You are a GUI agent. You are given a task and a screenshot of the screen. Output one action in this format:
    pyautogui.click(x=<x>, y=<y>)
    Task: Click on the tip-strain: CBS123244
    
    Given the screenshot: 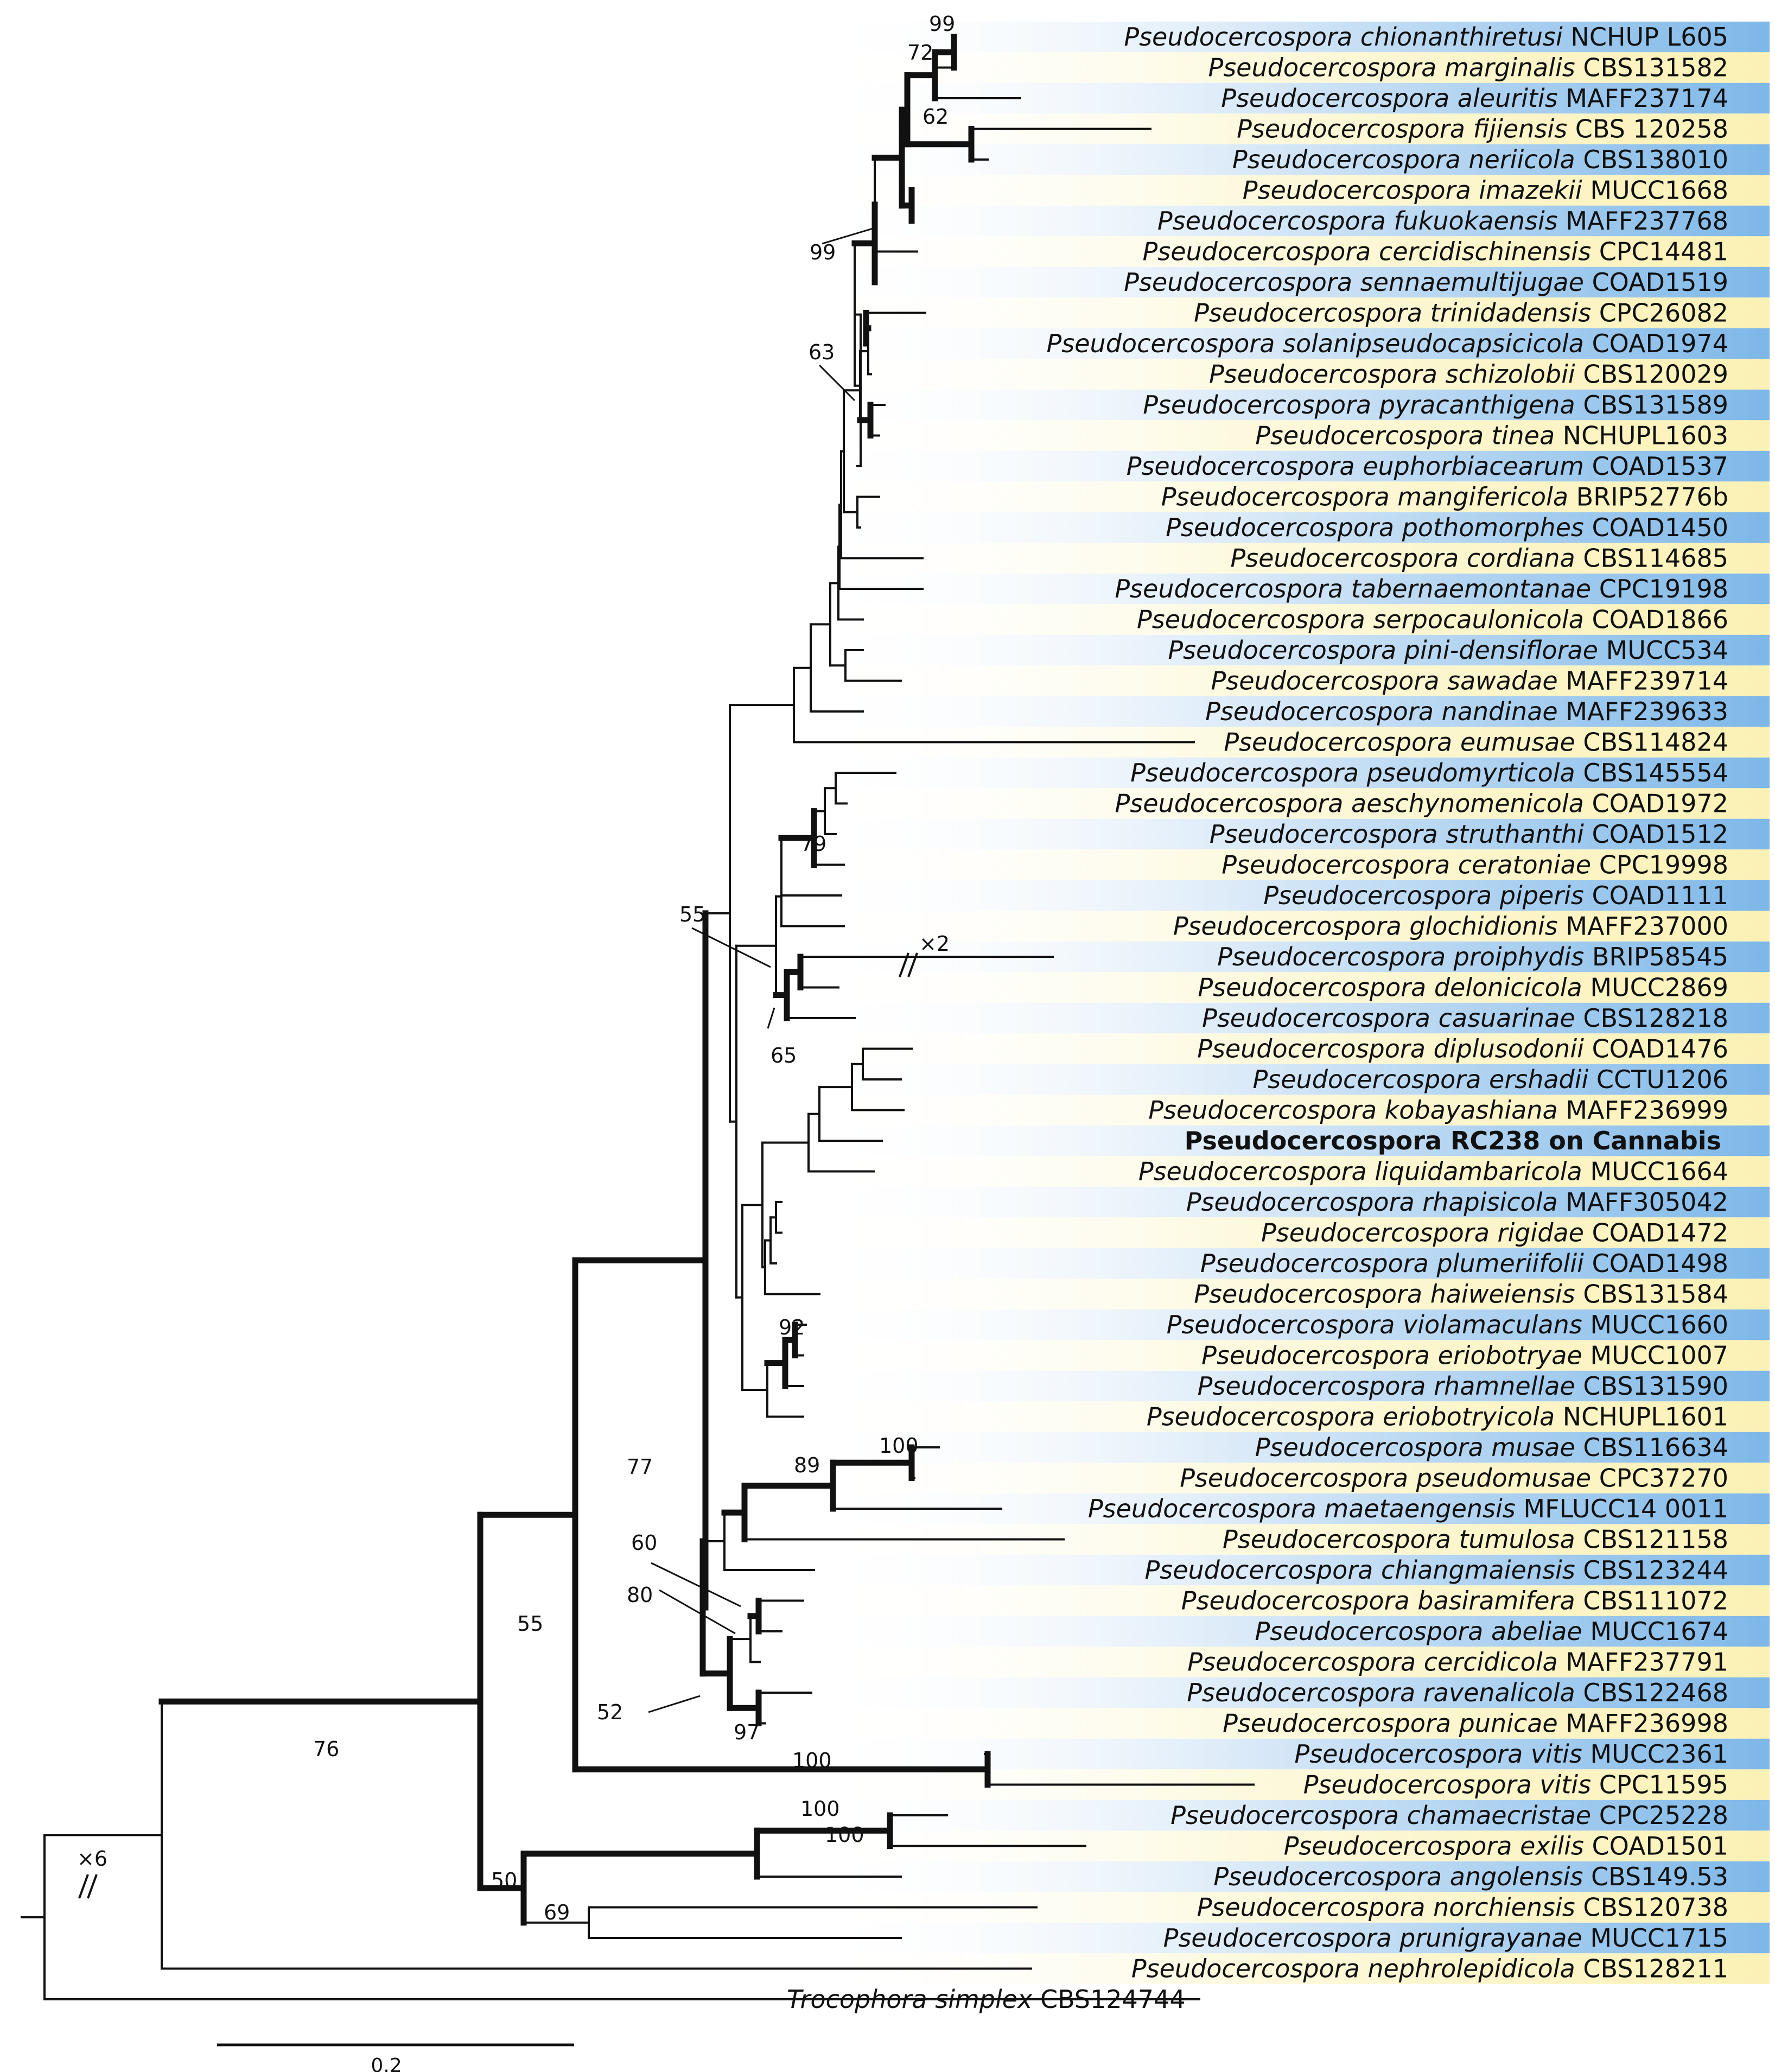 What is the action you would take?
    pyautogui.click(x=1655, y=1570)
    